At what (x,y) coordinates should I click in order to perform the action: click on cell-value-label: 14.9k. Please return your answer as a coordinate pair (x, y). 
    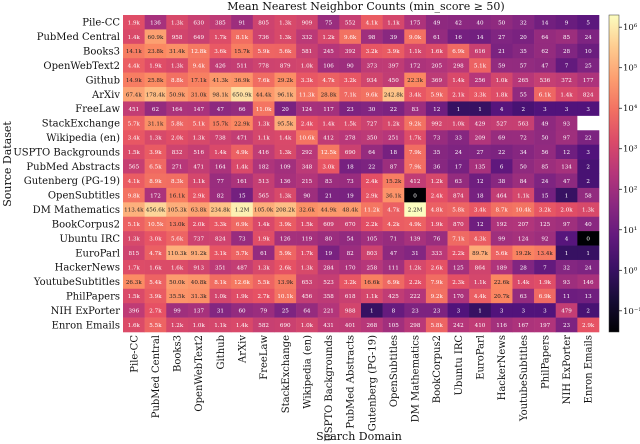
    Looking at the image, I should click on (134, 81).